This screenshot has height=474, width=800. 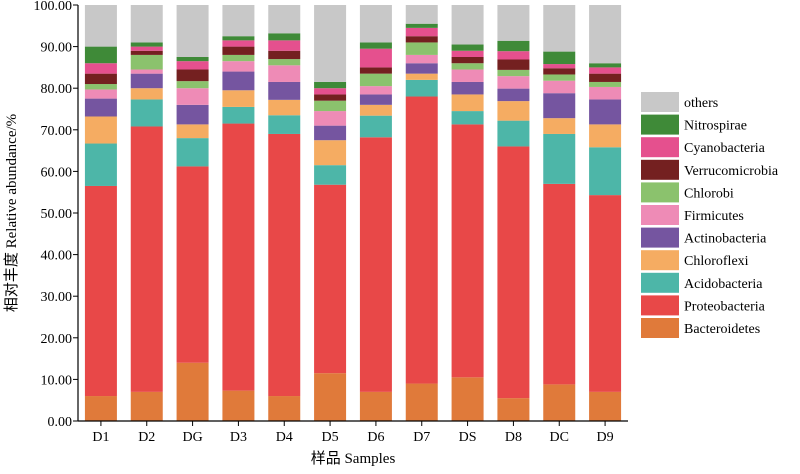 I want to click on legend-swatch-chloroflexi, so click(x=660, y=260).